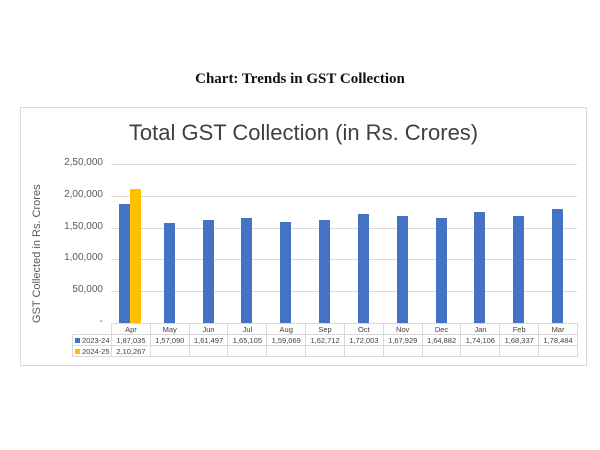 The image size is (600, 450). What do you see at coordinates (101, 321) in the screenshot?
I see `y-tick-label: -` at bounding box center [101, 321].